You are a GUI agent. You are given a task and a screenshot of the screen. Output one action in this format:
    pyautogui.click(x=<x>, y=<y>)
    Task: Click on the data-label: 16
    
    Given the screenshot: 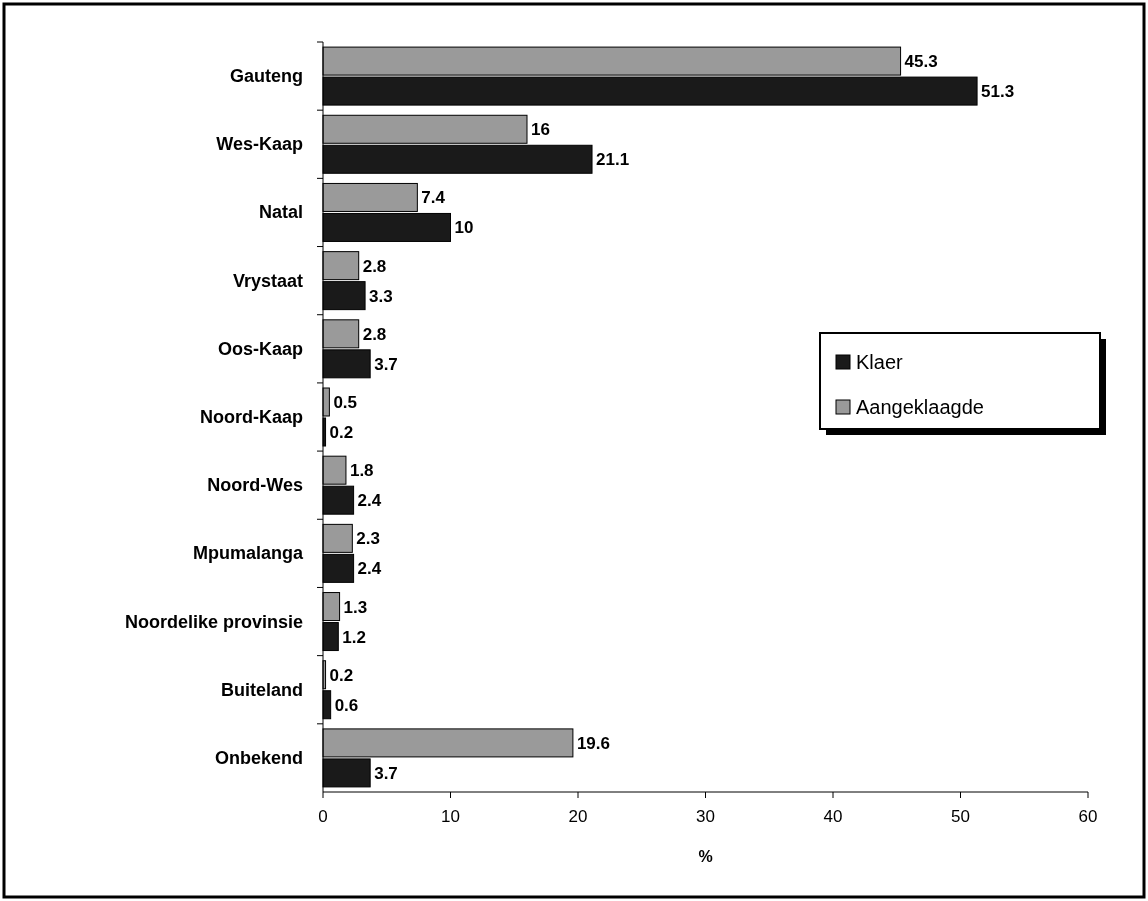 What is the action you would take?
    pyautogui.click(x=540, y=130)
    